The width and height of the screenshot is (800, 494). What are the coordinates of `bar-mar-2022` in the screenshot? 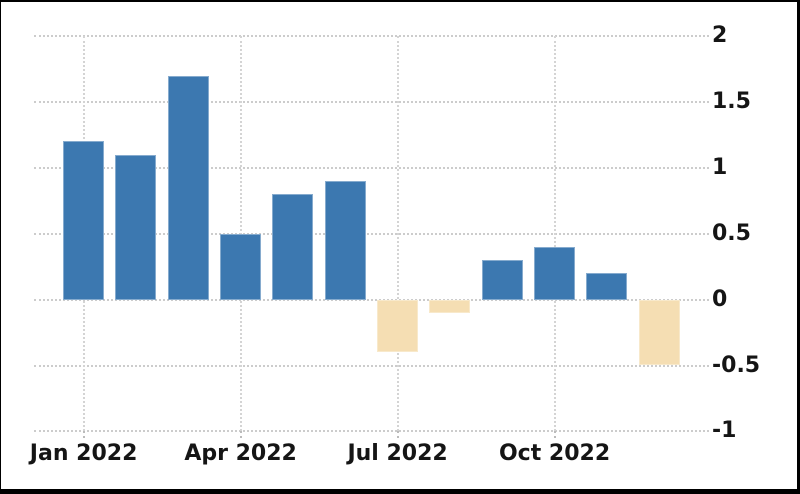 It's located at (188, 187).